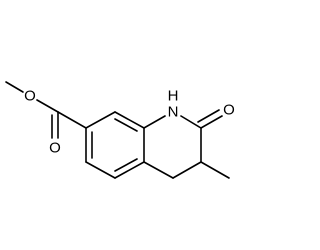 This screenshot has height=250, width=320. I want to click on atom-label: H, so click(173, 96).